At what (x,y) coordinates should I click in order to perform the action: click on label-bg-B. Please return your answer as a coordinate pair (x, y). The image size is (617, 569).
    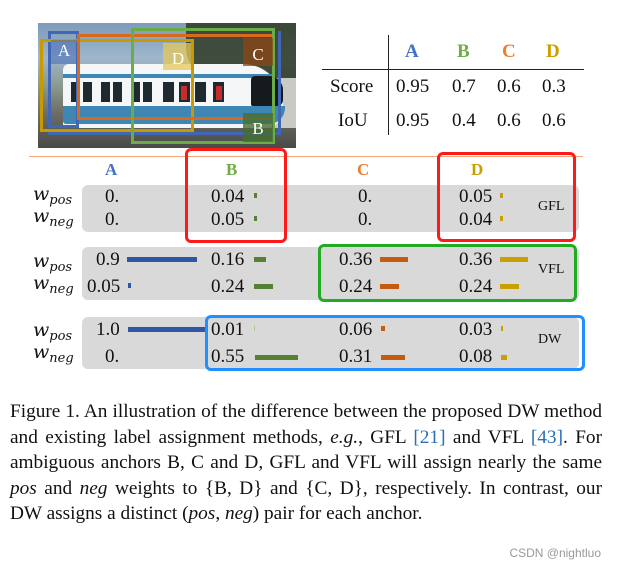
    Looking at the image, I should click on (258, 127).